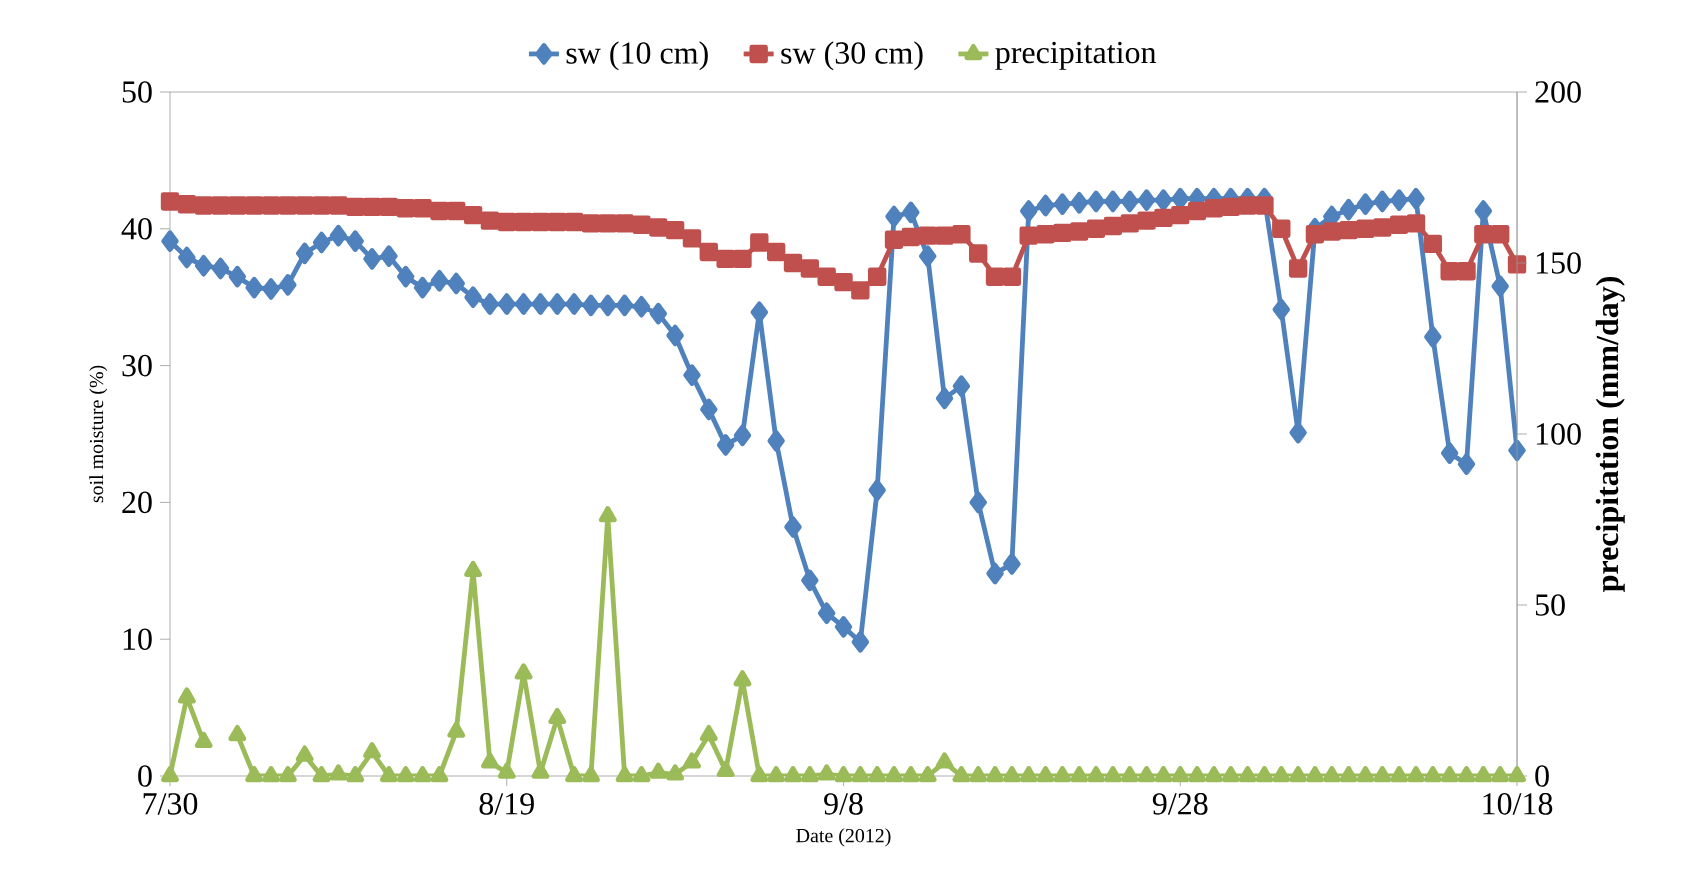 Image resolution: width=1699 pixels, height=876 pixels. Describe the element at coordinates (1518, 804) in the screenshot. I see `x-tick-label: 10/18` at that location.